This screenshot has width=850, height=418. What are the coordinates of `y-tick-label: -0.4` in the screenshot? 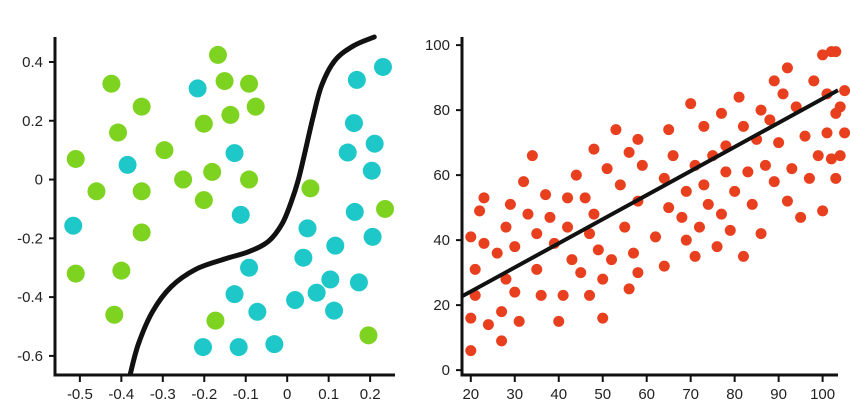 It's located at (30, 297).